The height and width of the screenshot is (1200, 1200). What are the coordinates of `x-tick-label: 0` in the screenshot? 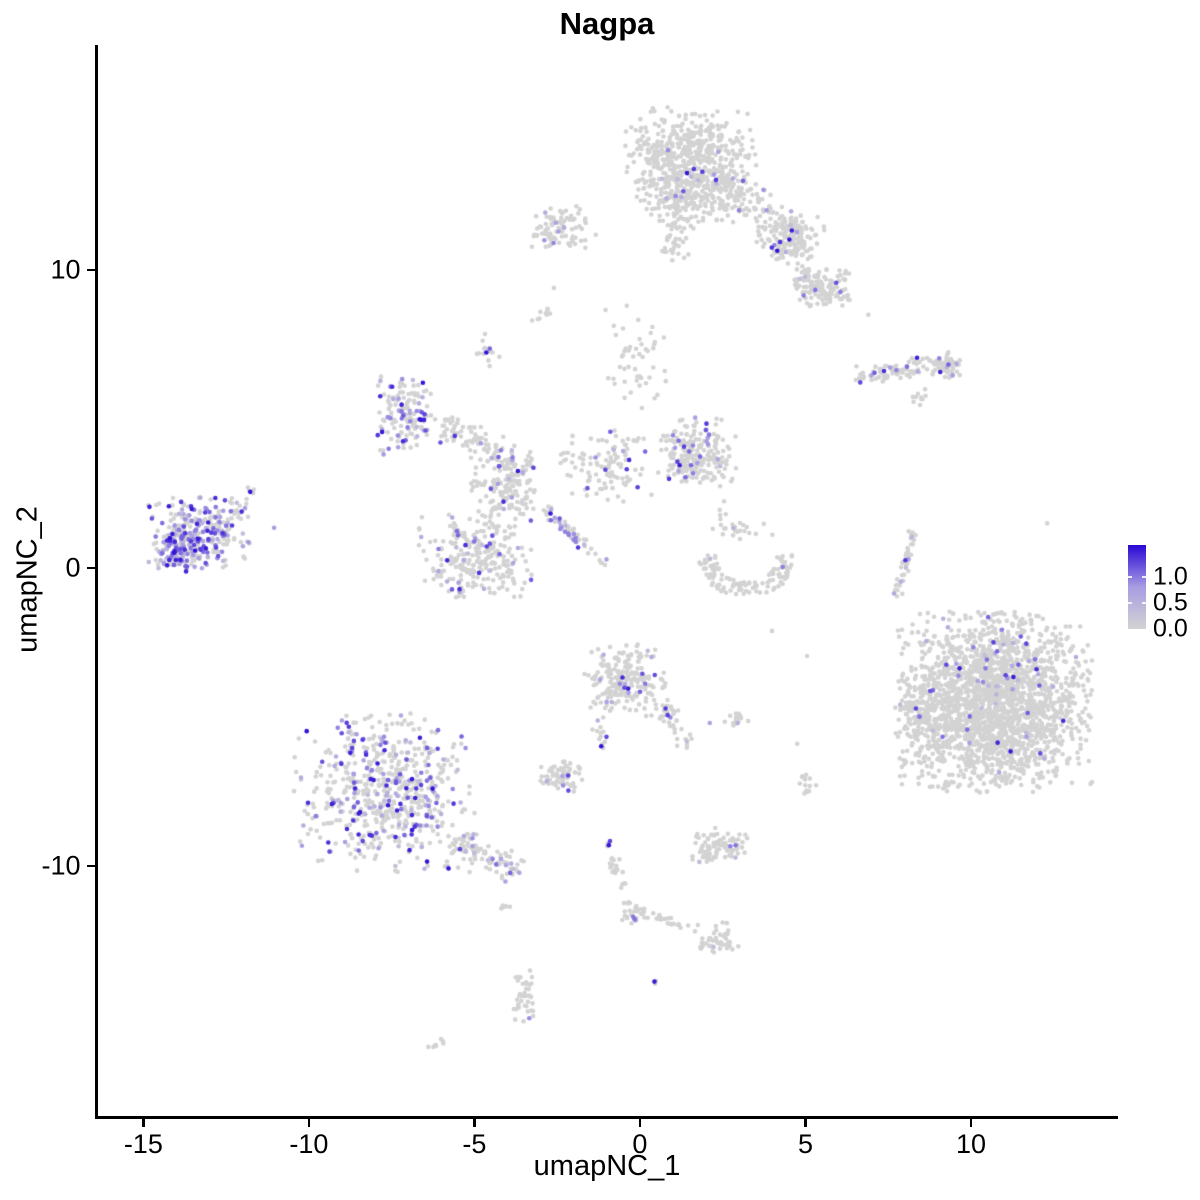 It's located at (640, 1143).